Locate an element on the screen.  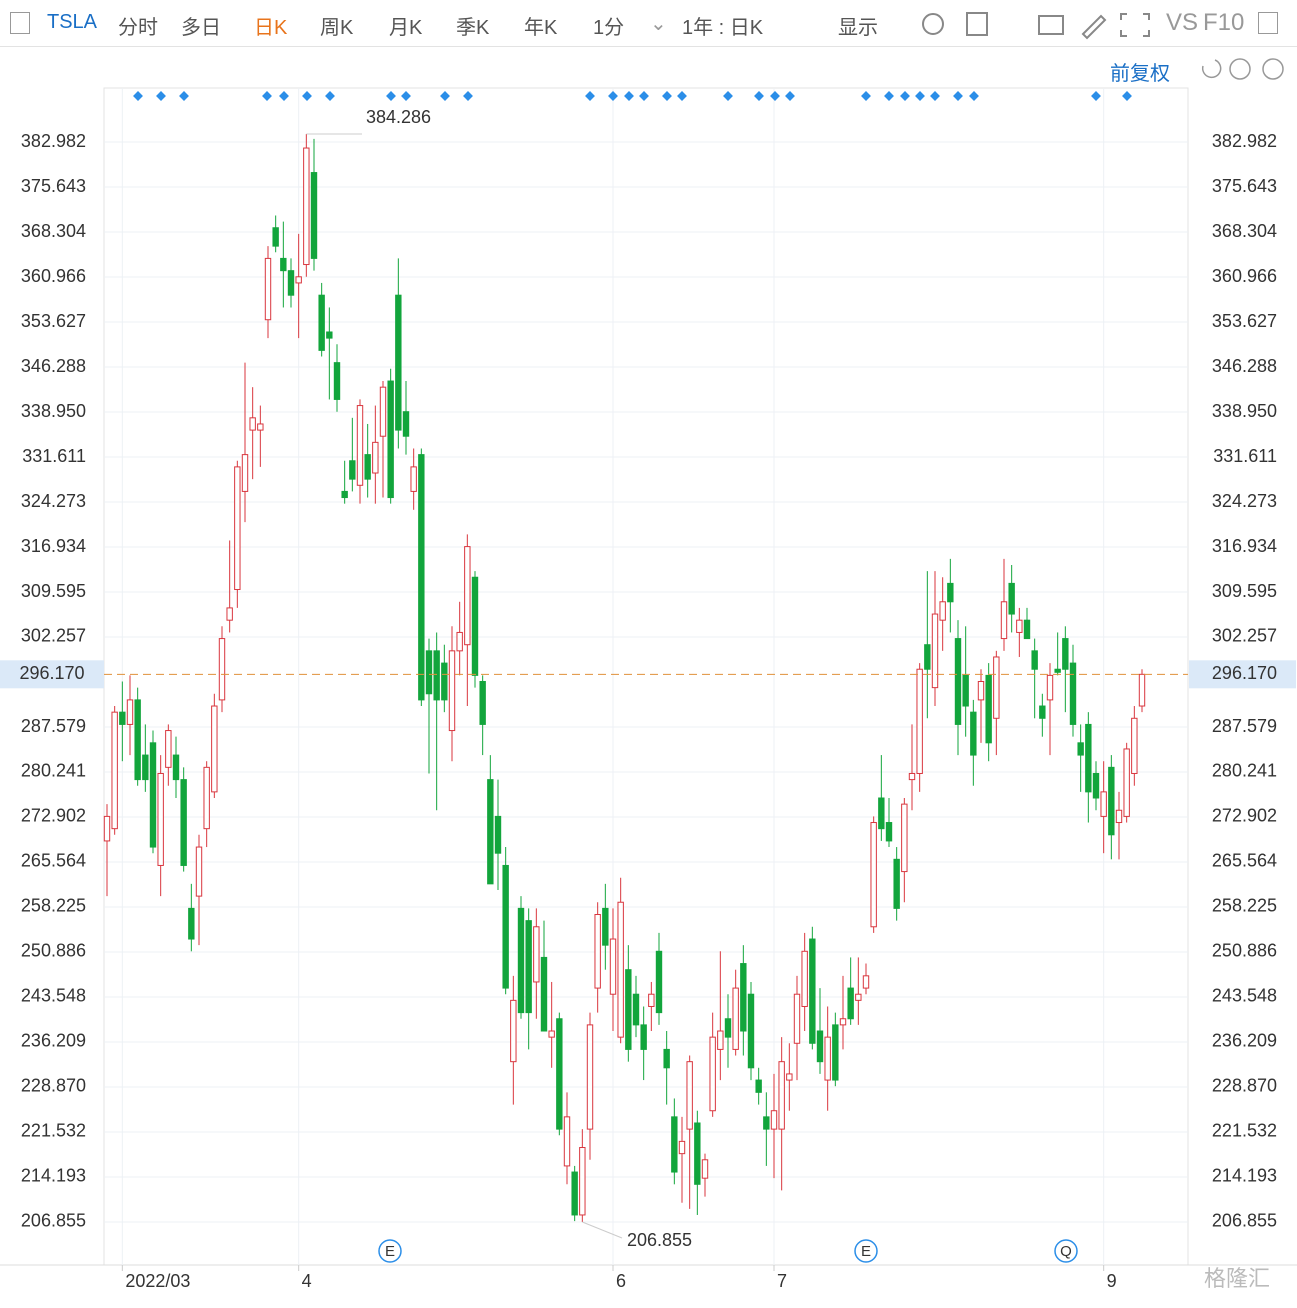
event-marker-label: Q is located at coordinates (1066, 1251).